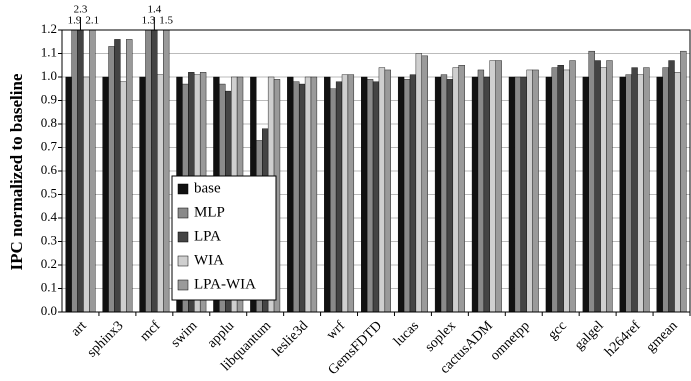 This screenshot has width=691, height=381. Describe the element at coordinates (589, 335) in the screenshot. I see `x-tick-label: galgel` at that location.